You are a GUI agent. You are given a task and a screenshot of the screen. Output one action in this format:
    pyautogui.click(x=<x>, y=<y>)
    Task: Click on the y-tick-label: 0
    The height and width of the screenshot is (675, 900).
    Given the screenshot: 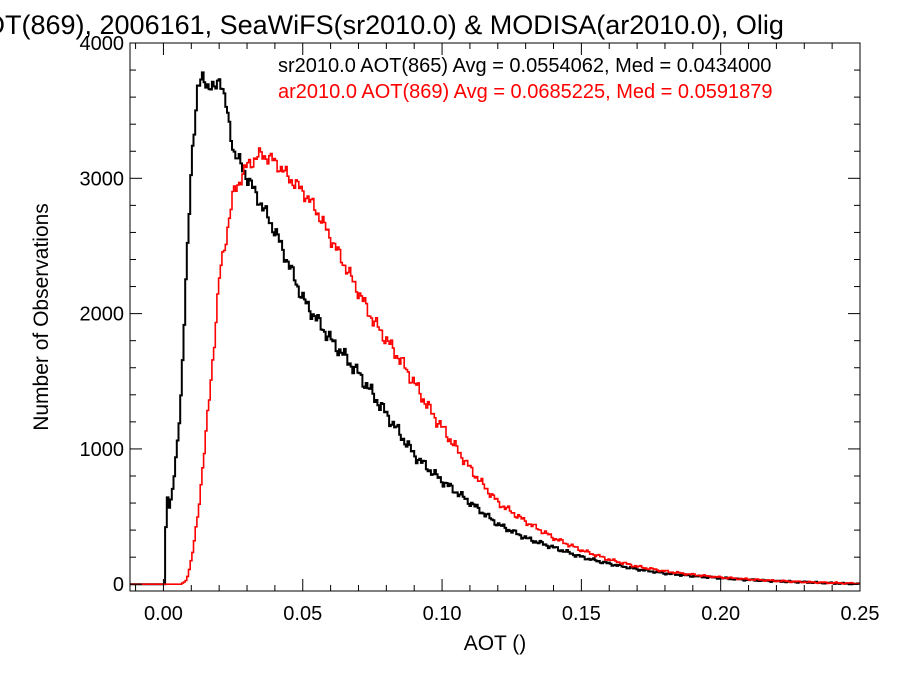 What is the action you would take?
    pyautogui.click(x=118, y=585)
    